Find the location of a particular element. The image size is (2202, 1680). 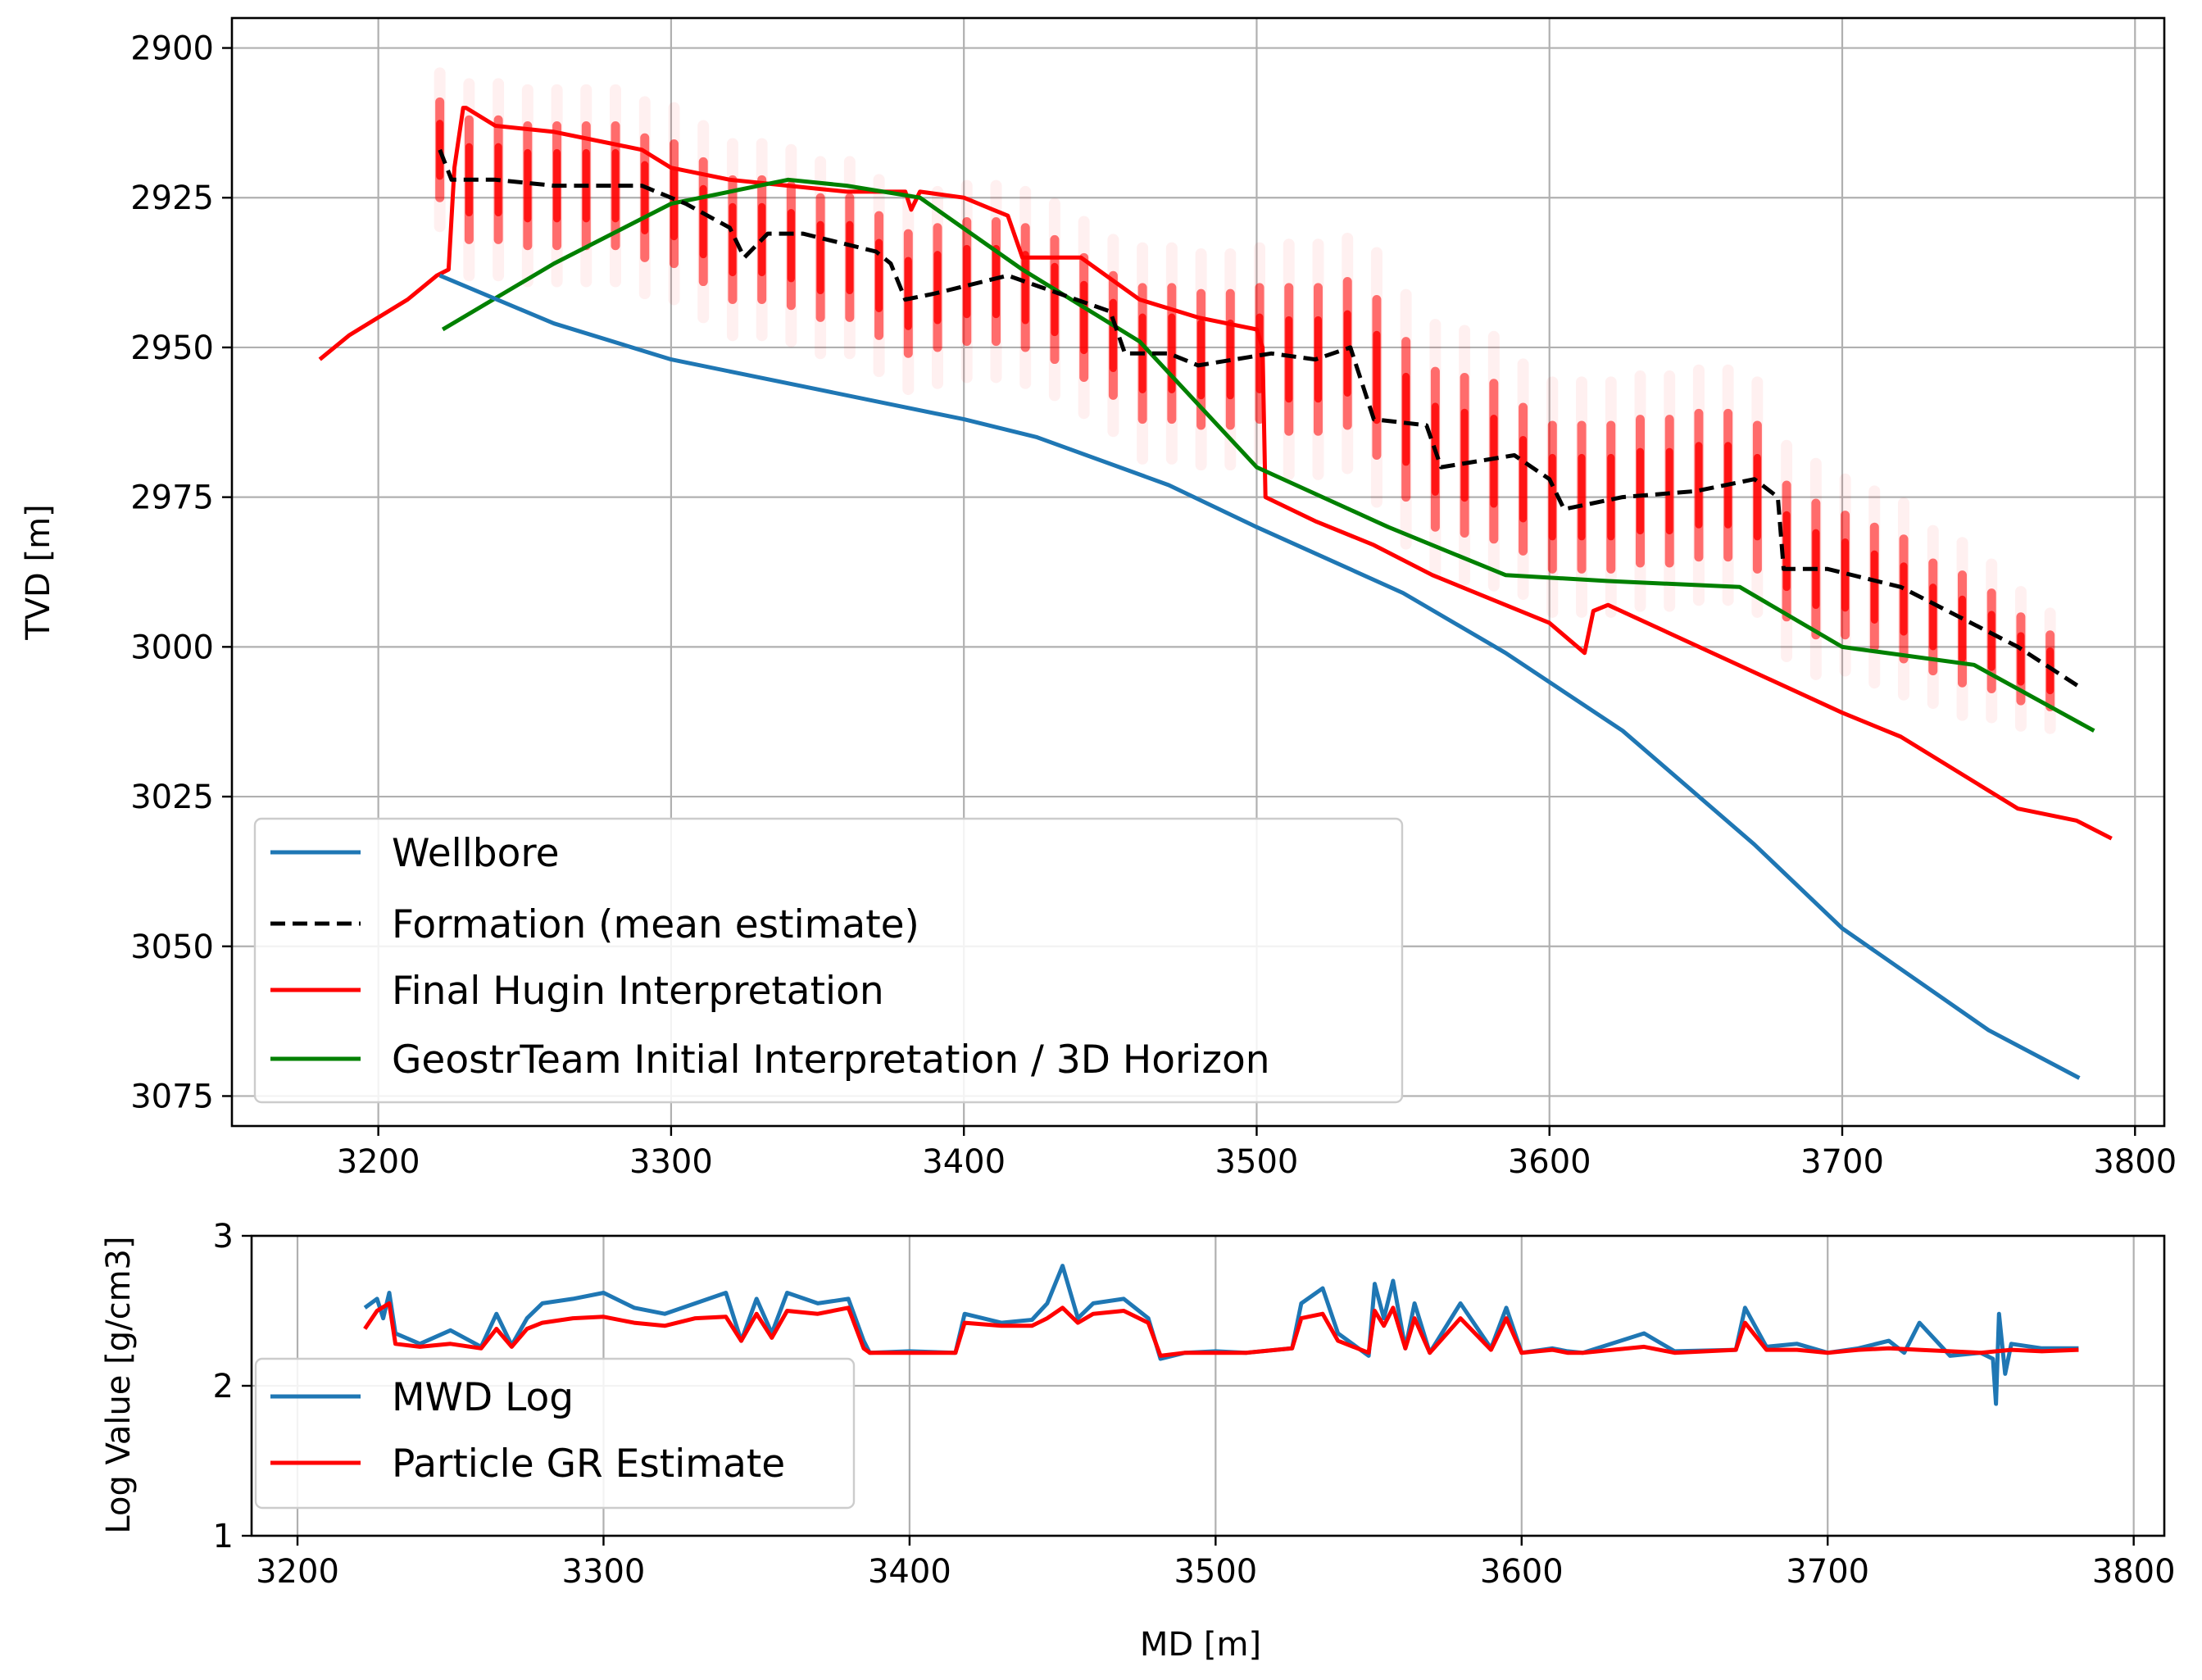

bottom-y-tick-label: 1 is located at coordinates (223, 1536).